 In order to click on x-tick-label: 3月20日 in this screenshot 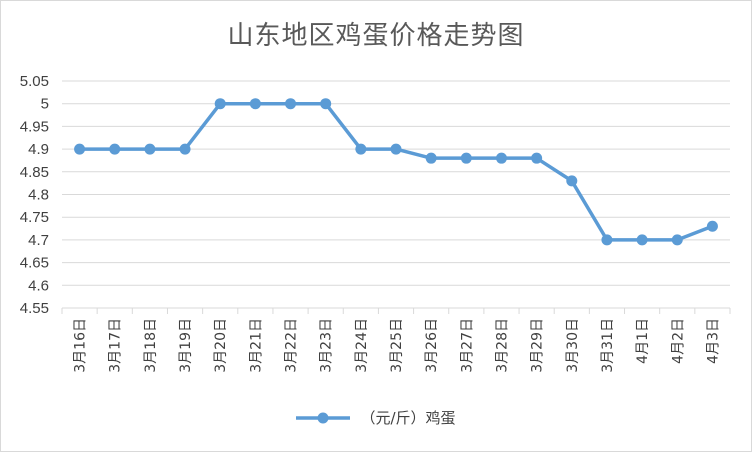, I will do `click(221, 345)`.